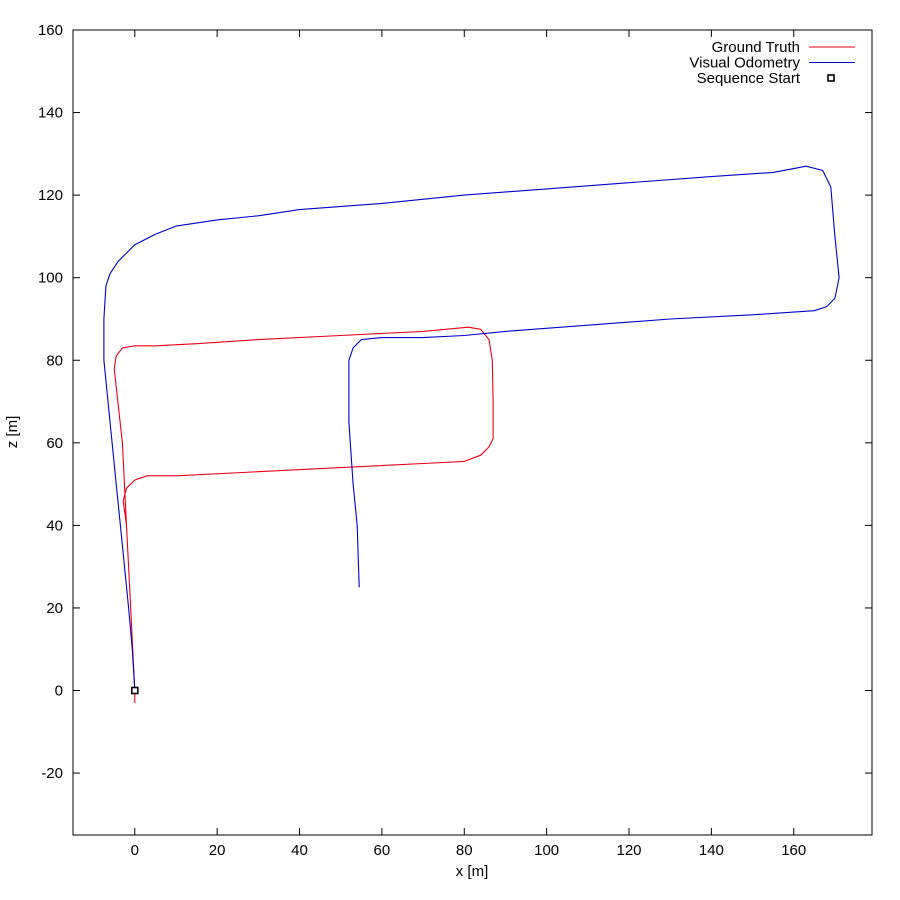 The image size is (900, 900). I want to click on x-tick-label: 100, so click(546, 850).